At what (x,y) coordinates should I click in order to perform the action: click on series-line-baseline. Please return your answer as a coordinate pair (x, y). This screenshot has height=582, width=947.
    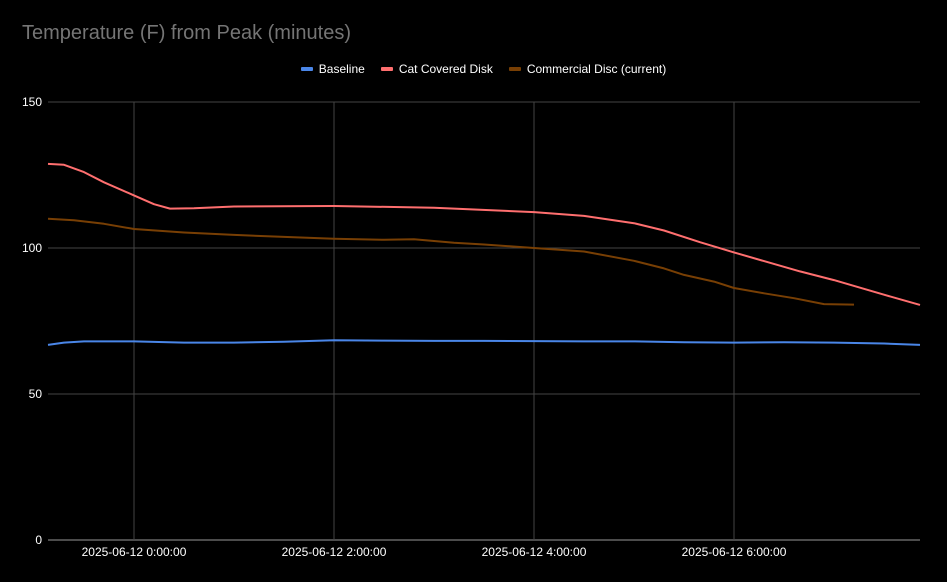
    Looking at the image, I should click on (484, 342).